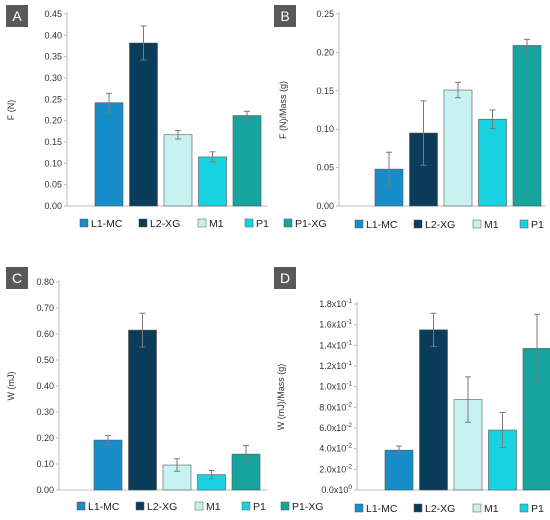 The image size is (550, 520). What do you see at coordinates (11, 386) in the screenshot?
I see `y-axis-title: W (mJ)` at bounding box center [11, 386].